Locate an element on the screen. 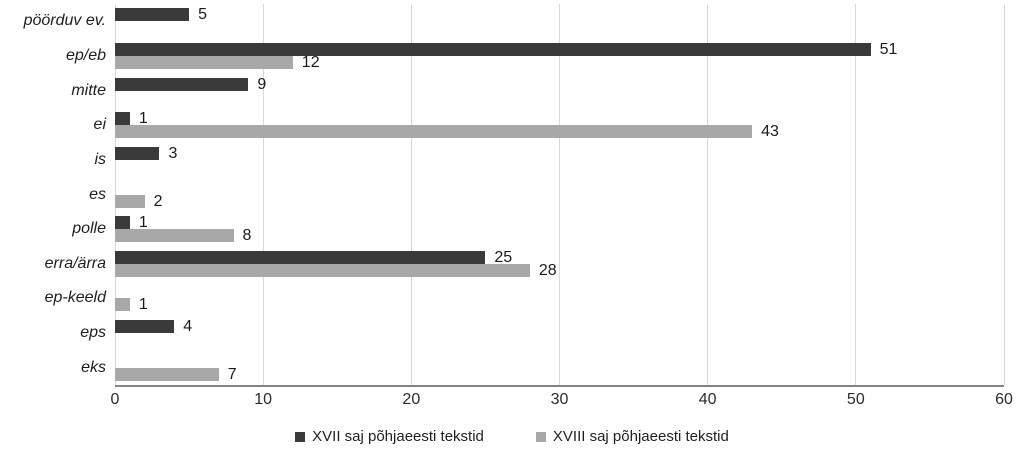 The width and height of the screenshot is (1024, 459). value-label: 25 is located at coordinates (503, 257).